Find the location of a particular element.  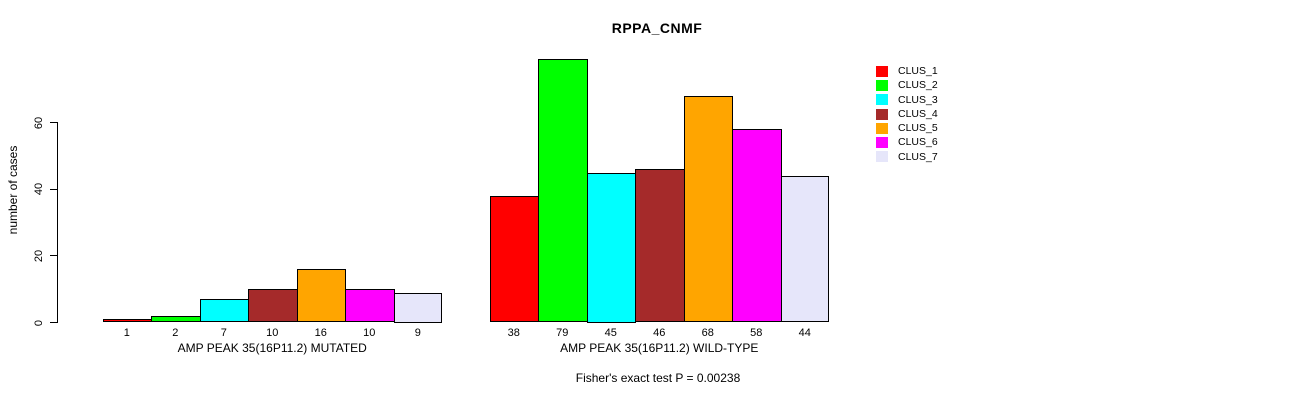

y-tick-label-0: 0 is located at coordinates (39, 322).